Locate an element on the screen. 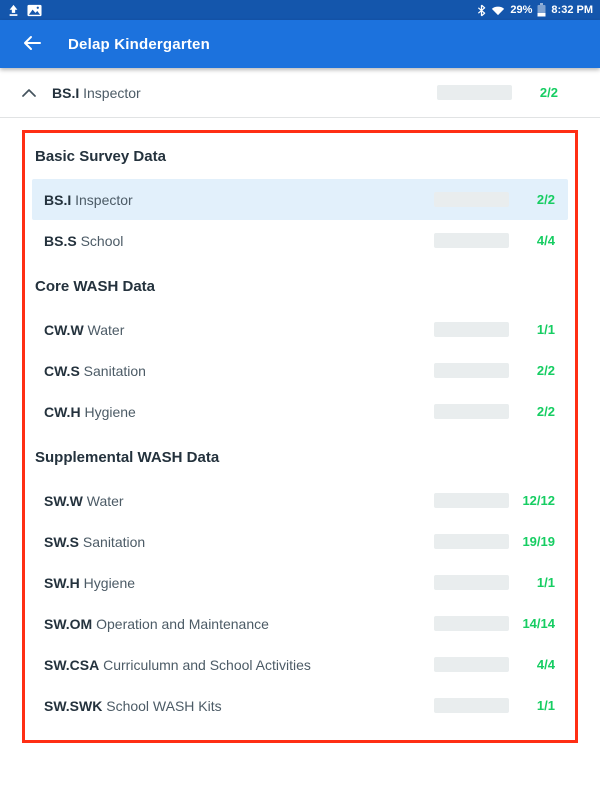  row-label: Inspector is located at coordinates (102, 199).